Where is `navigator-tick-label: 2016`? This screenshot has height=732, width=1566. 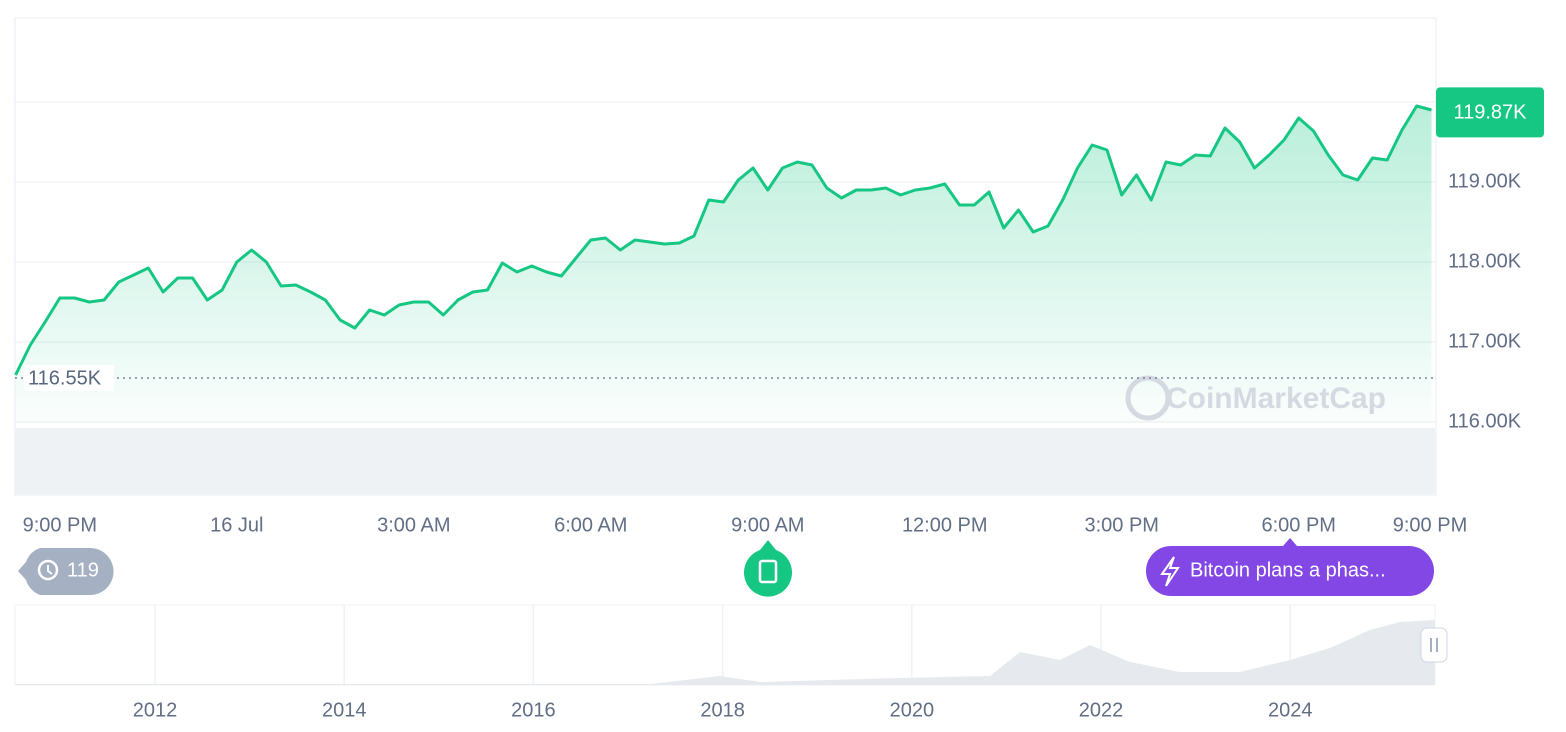
navigator-tick-label: 2016 is located at coordinates (533, 710).